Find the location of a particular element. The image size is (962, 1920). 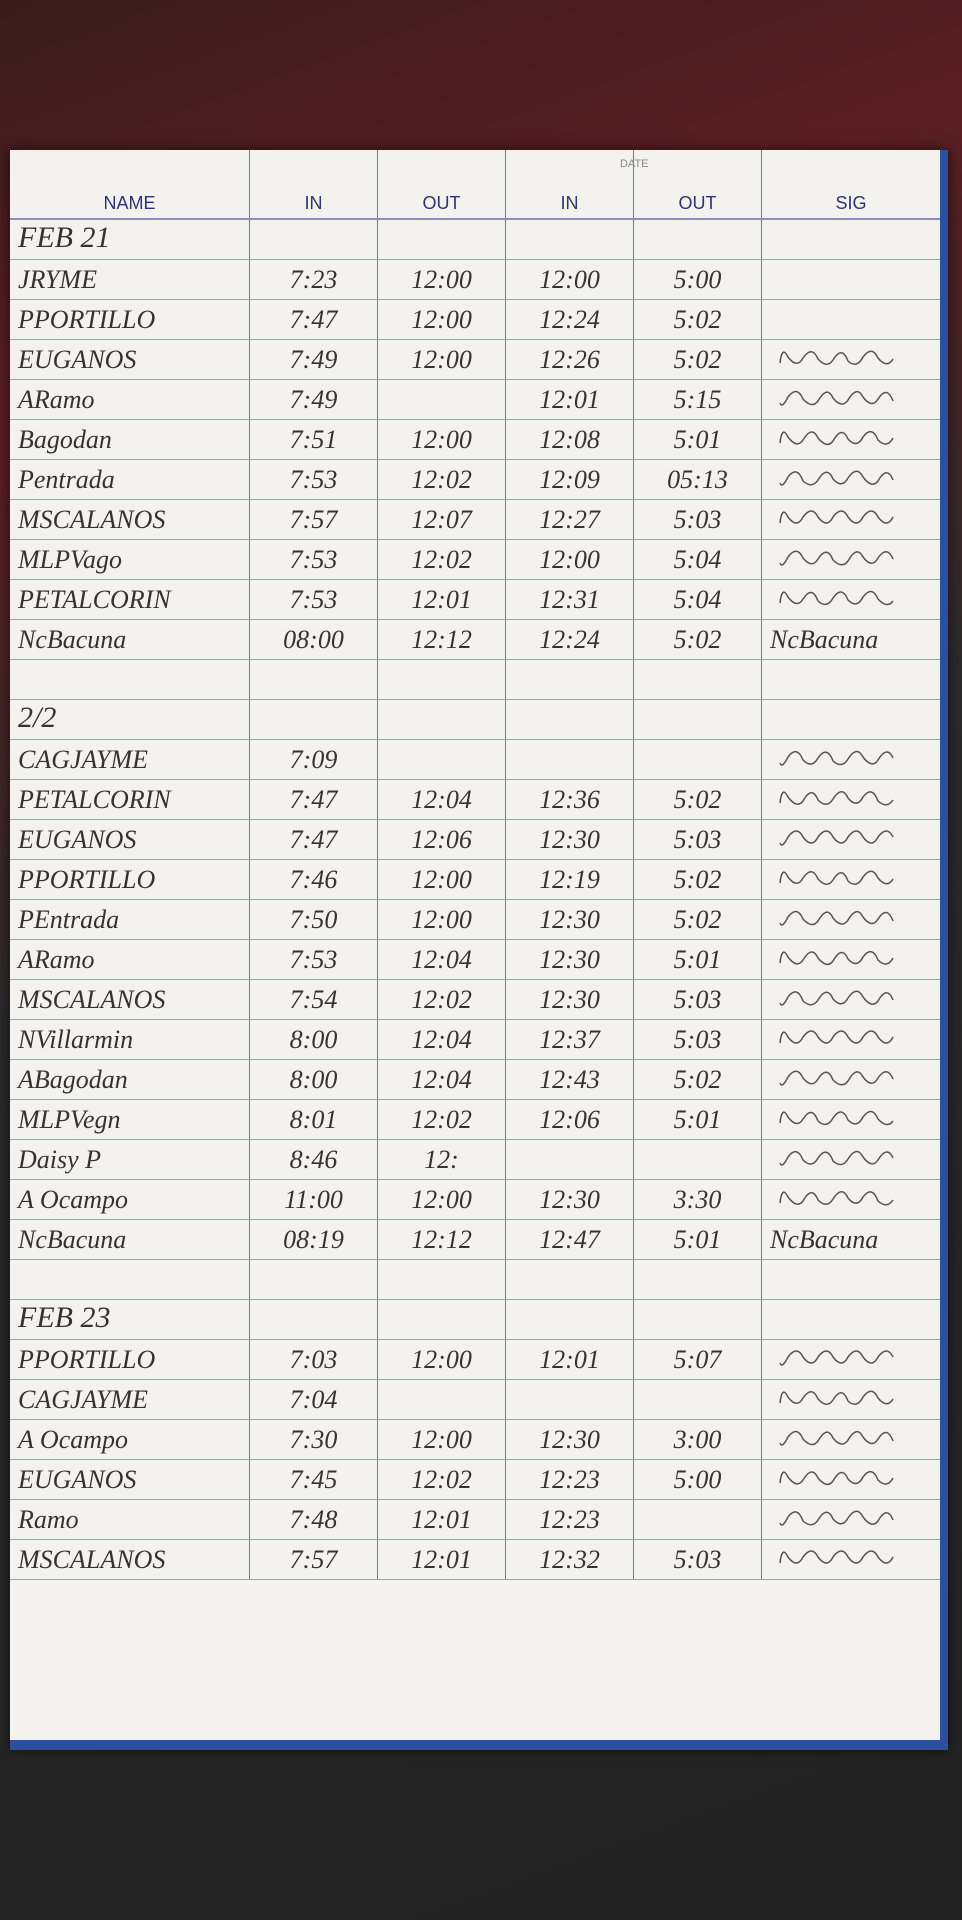

log-row: PETALCORIN 7:53 12:01 12:31 5:04 is located at coordinates (475, 600).